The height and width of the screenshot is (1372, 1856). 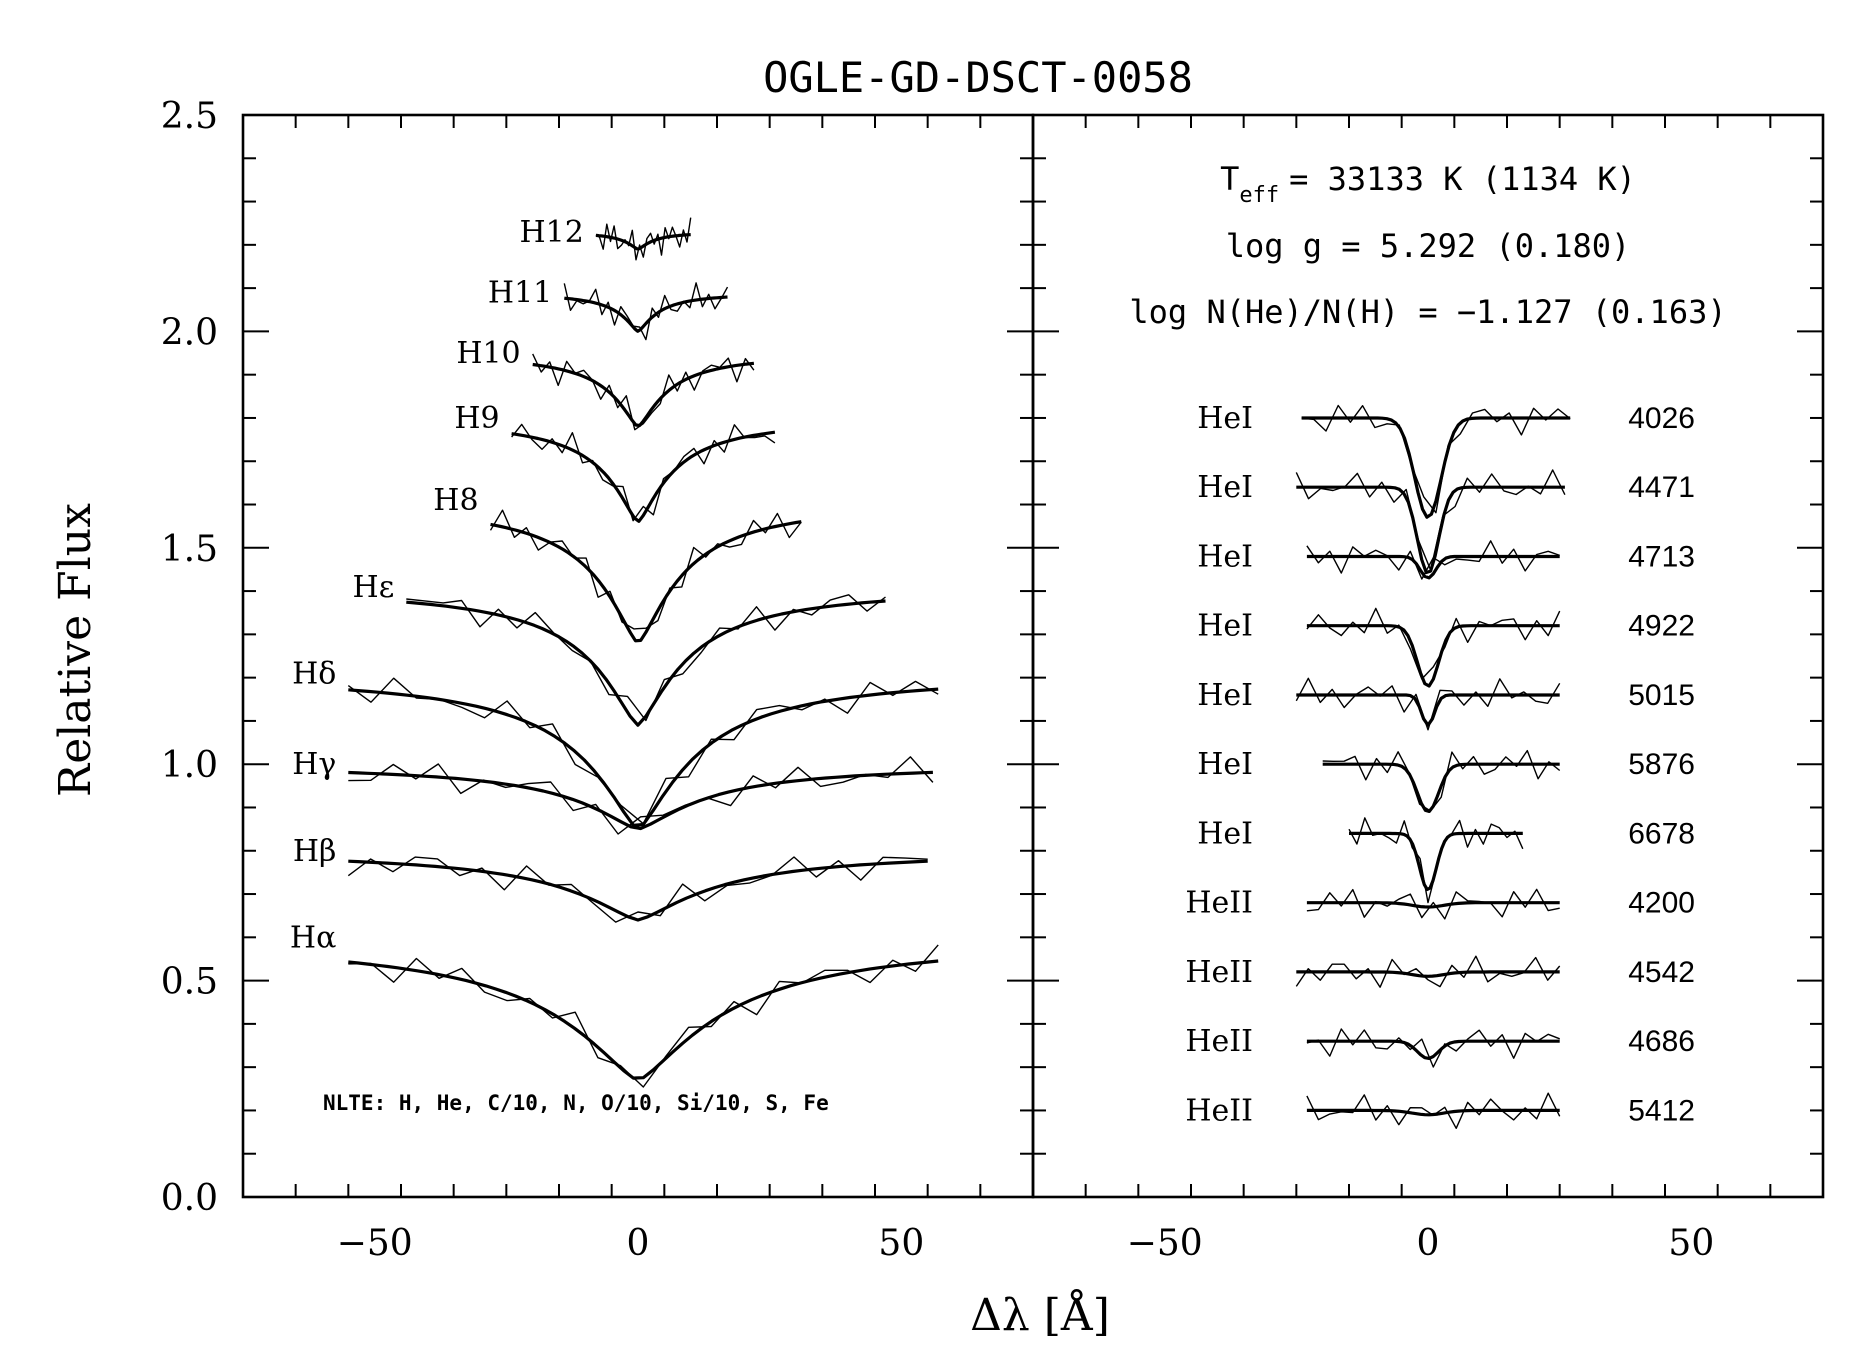 I want to click on helium-wavelength-label: 4026, so click(x=1661, y=418).